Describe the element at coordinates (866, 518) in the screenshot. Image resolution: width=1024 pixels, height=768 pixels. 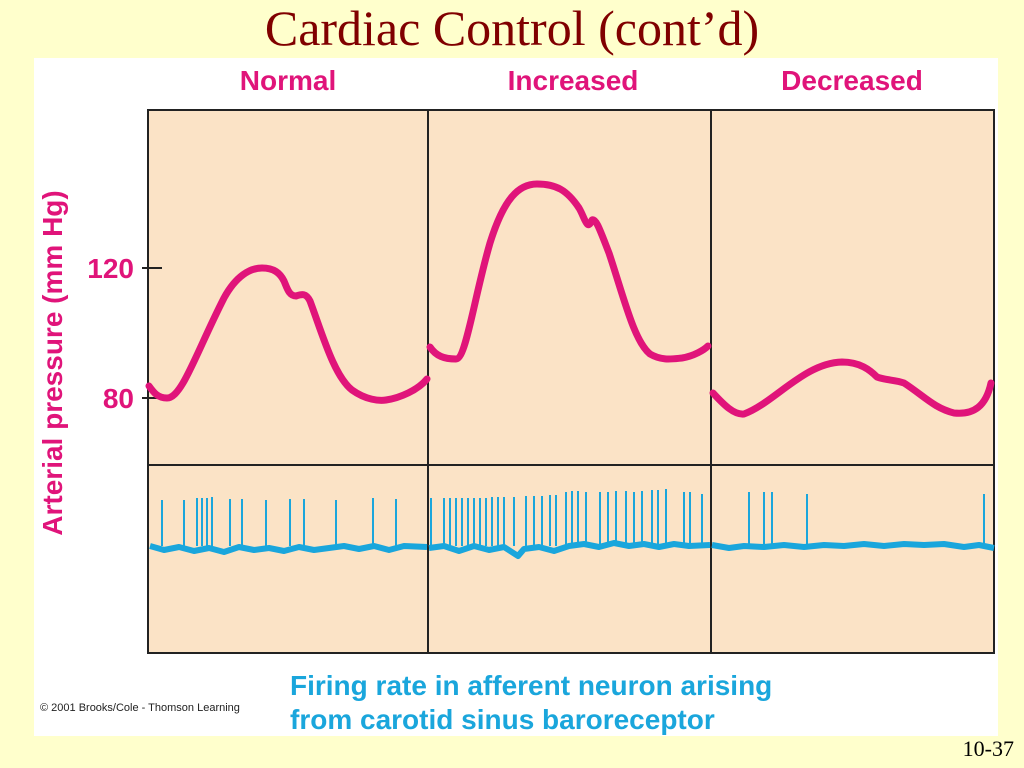
I see `nerve-spikes-decreased` at that location.